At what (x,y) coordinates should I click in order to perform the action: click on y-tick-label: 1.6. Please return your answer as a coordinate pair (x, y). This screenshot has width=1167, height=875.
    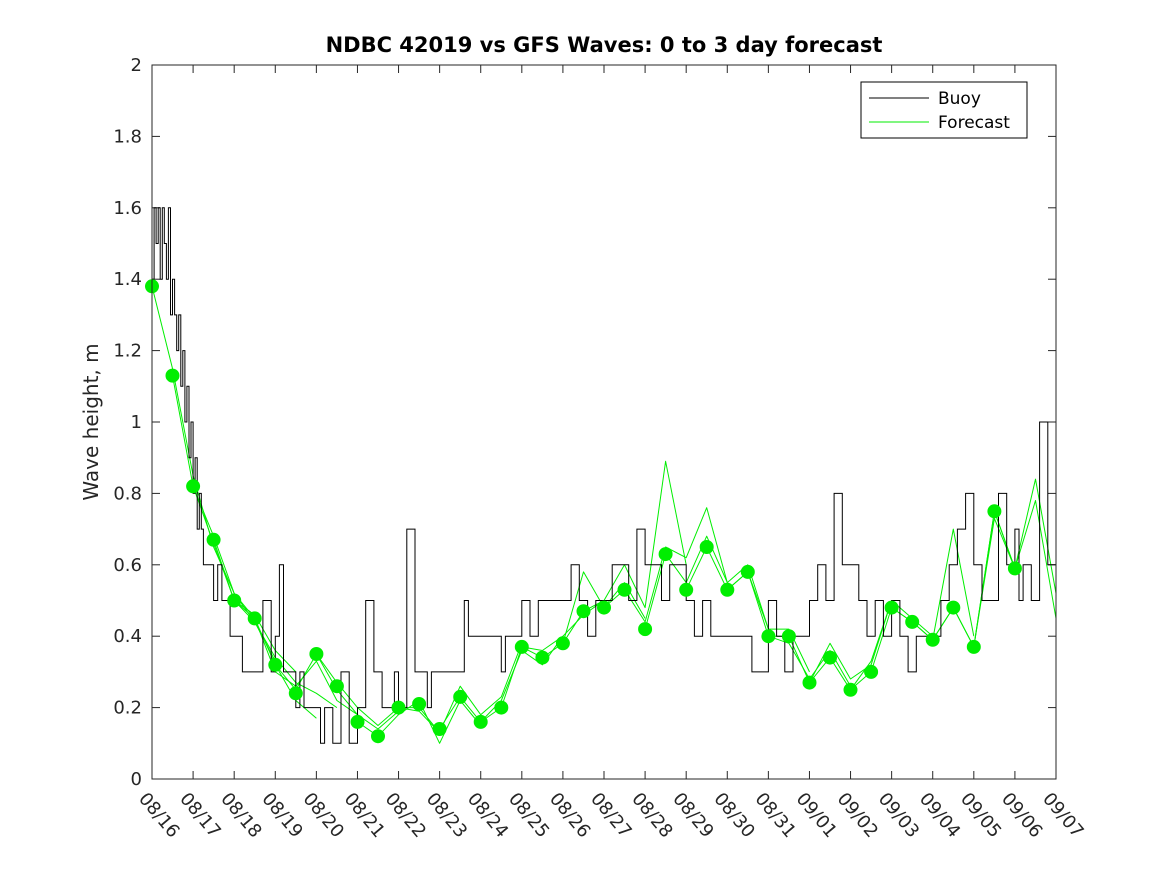
    Looking at the image, I should click on (127, 208).